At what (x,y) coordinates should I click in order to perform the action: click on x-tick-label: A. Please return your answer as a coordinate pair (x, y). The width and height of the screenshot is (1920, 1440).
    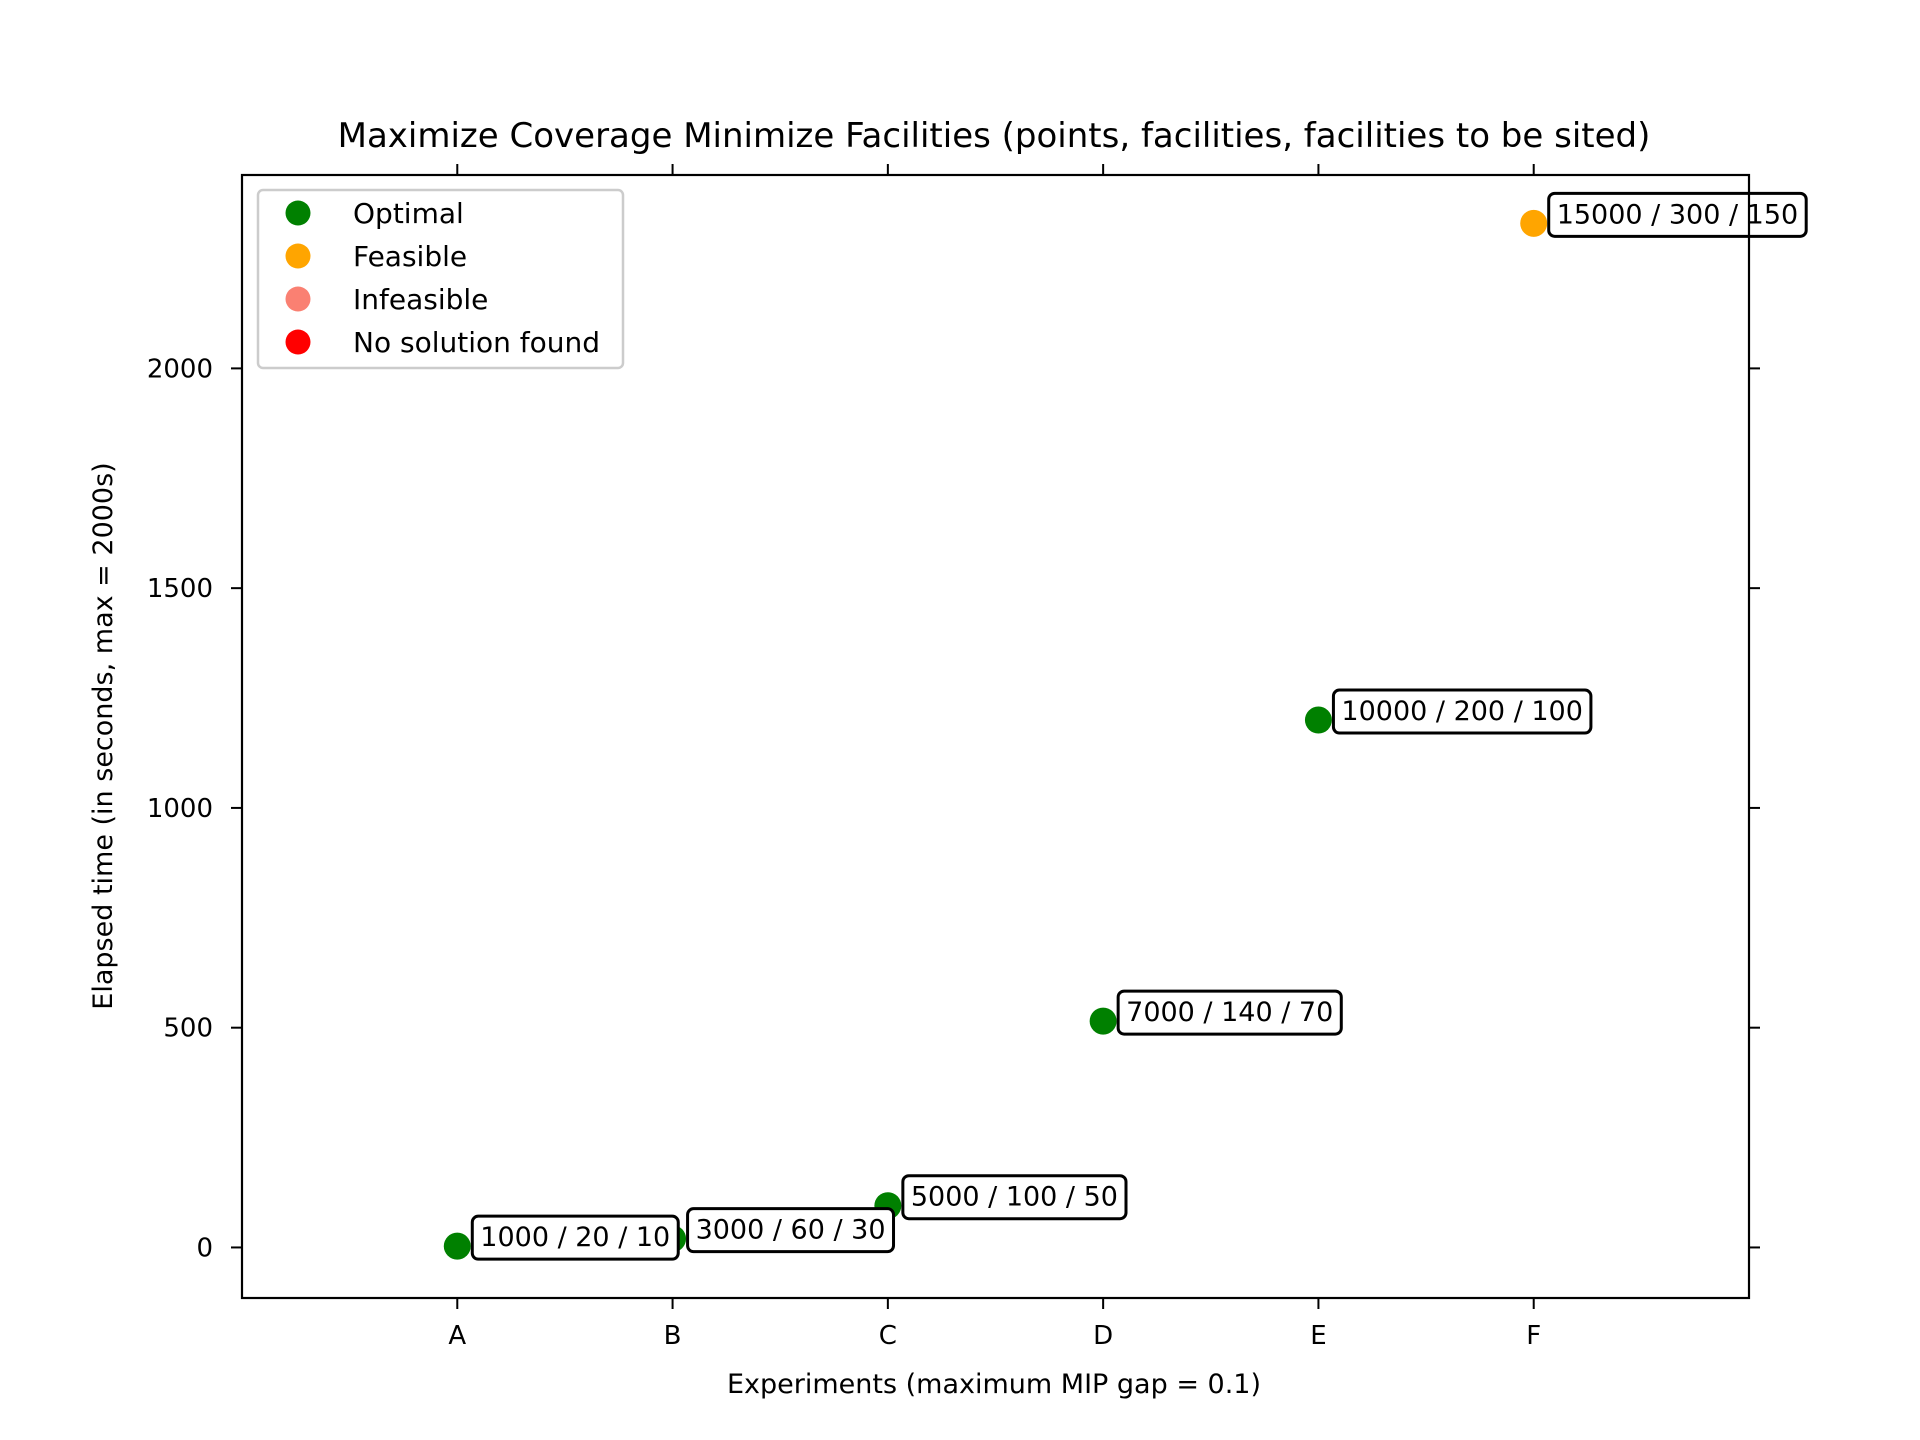
    Looking at the image, I should click on (457, 1336).